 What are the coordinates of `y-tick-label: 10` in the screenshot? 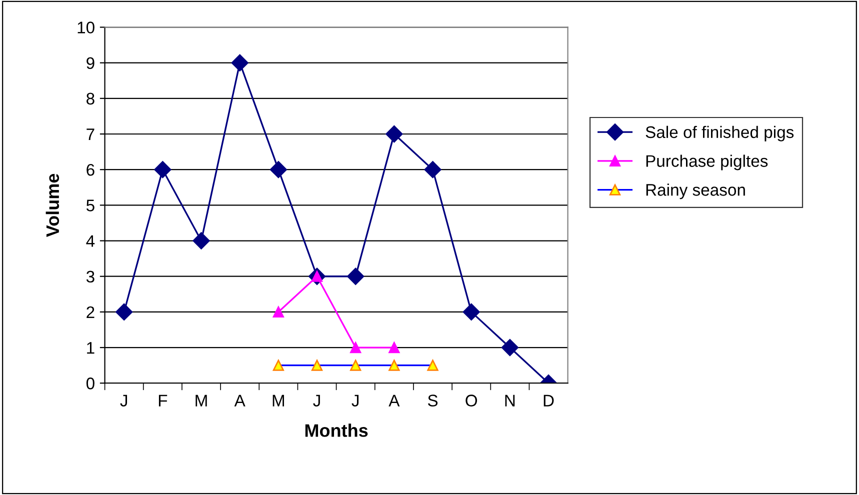 It's located at (86, 28).